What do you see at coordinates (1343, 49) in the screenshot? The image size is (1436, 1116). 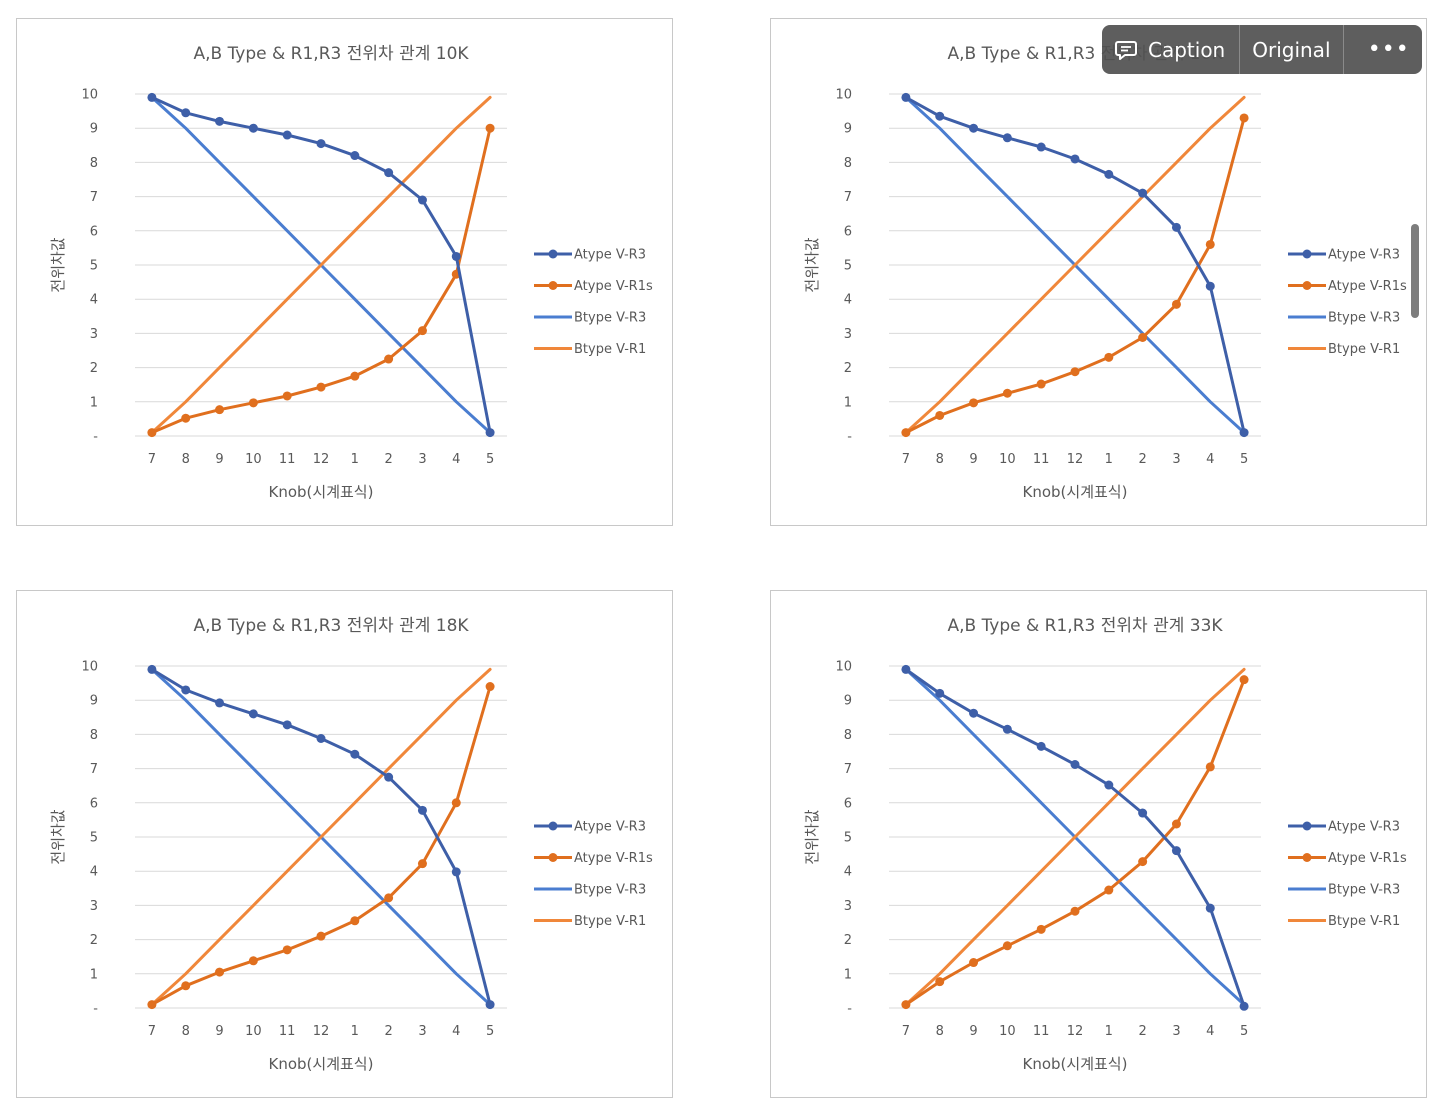 I see `toolbar-divider` at bounding box center [1343, 49].